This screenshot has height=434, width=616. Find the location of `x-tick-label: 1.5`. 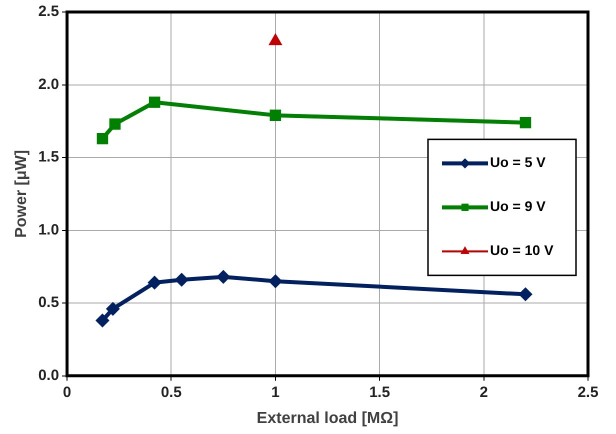

x-tick-label: 1.5 is located at coordinates (379, 392).